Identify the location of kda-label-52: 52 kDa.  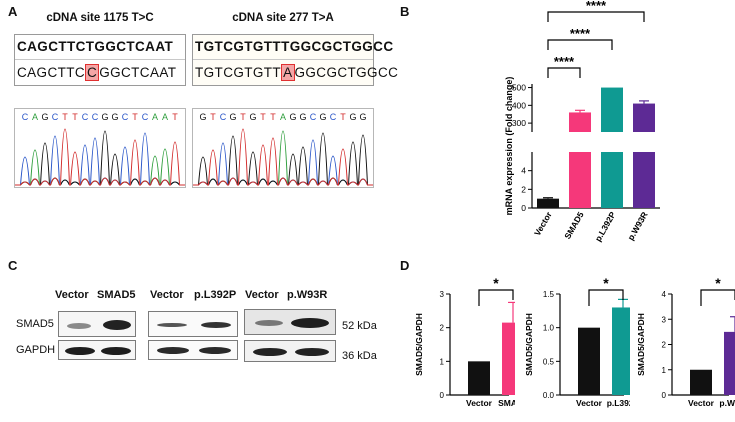
(359, 326).